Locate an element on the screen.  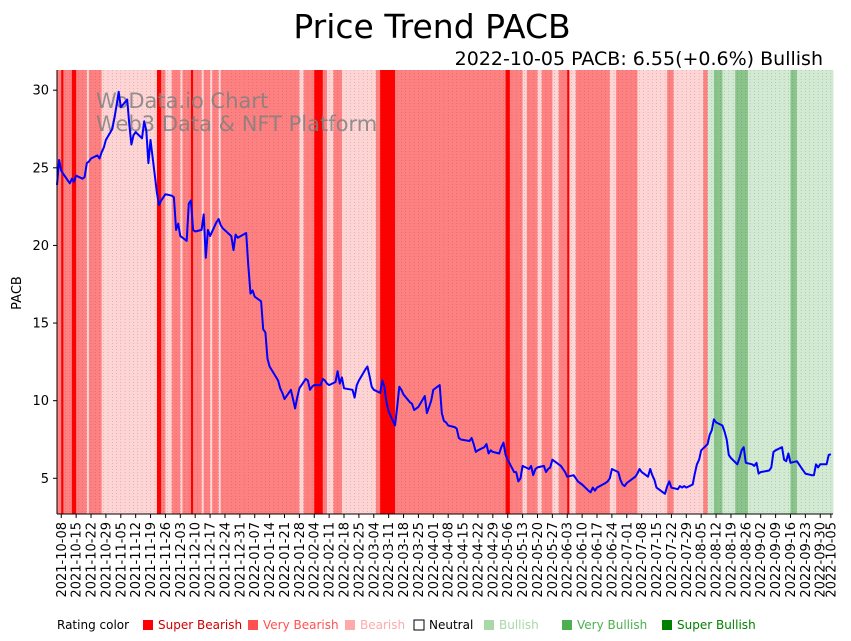
x-tick-label: 2022-08-19 is located at coordinates (731, 560).